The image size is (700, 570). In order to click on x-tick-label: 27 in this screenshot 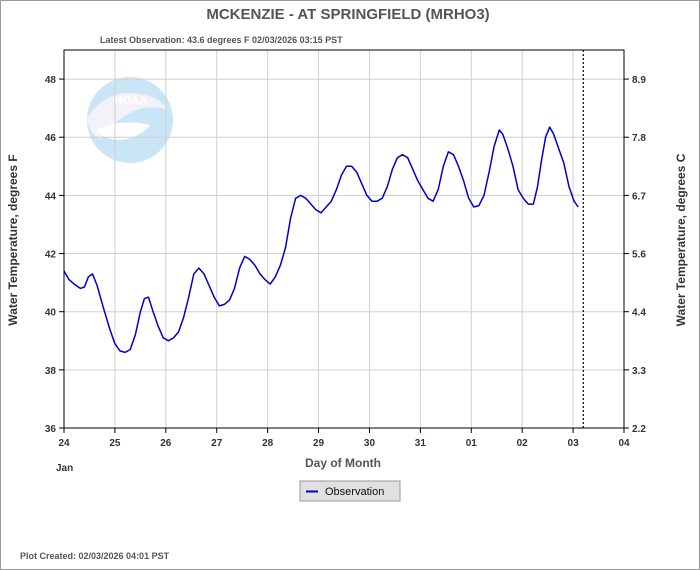, I will do `click(217, 443)`.